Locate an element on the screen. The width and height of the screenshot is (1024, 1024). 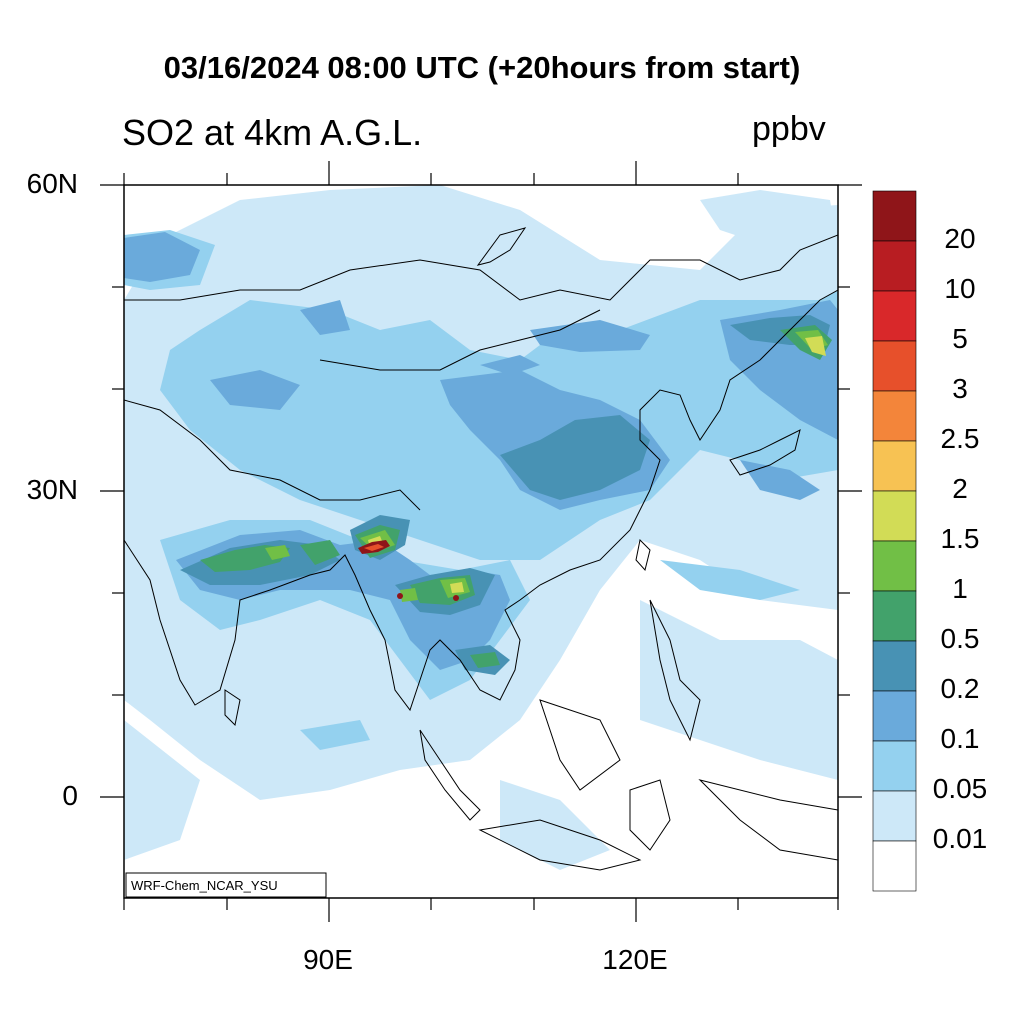
colorbar-level-label: 2 is located at coordinates (960, 488).